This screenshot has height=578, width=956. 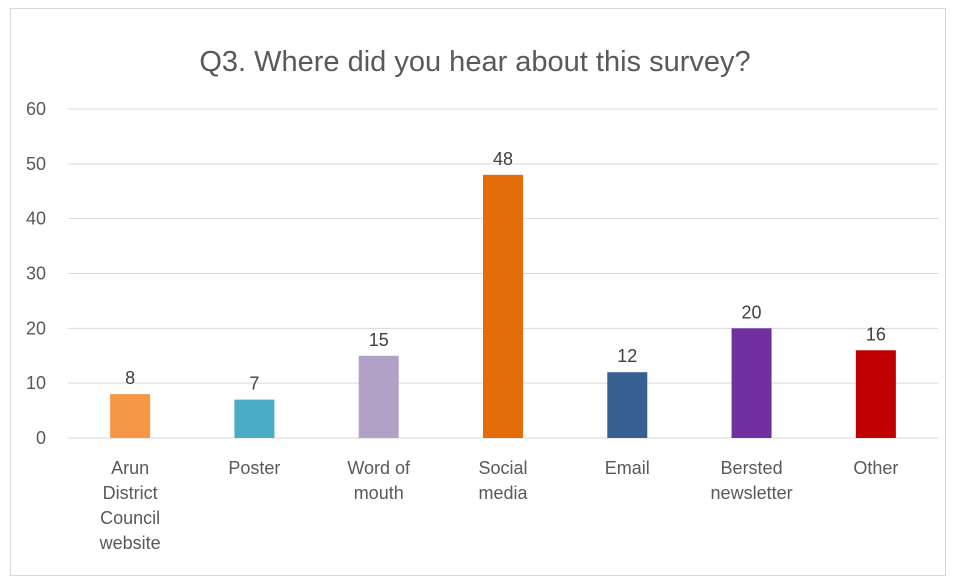 What do you see at coordinates (130, 378) in the screenshot?
I see `data-label: 8` at bounding box center [130, 378].